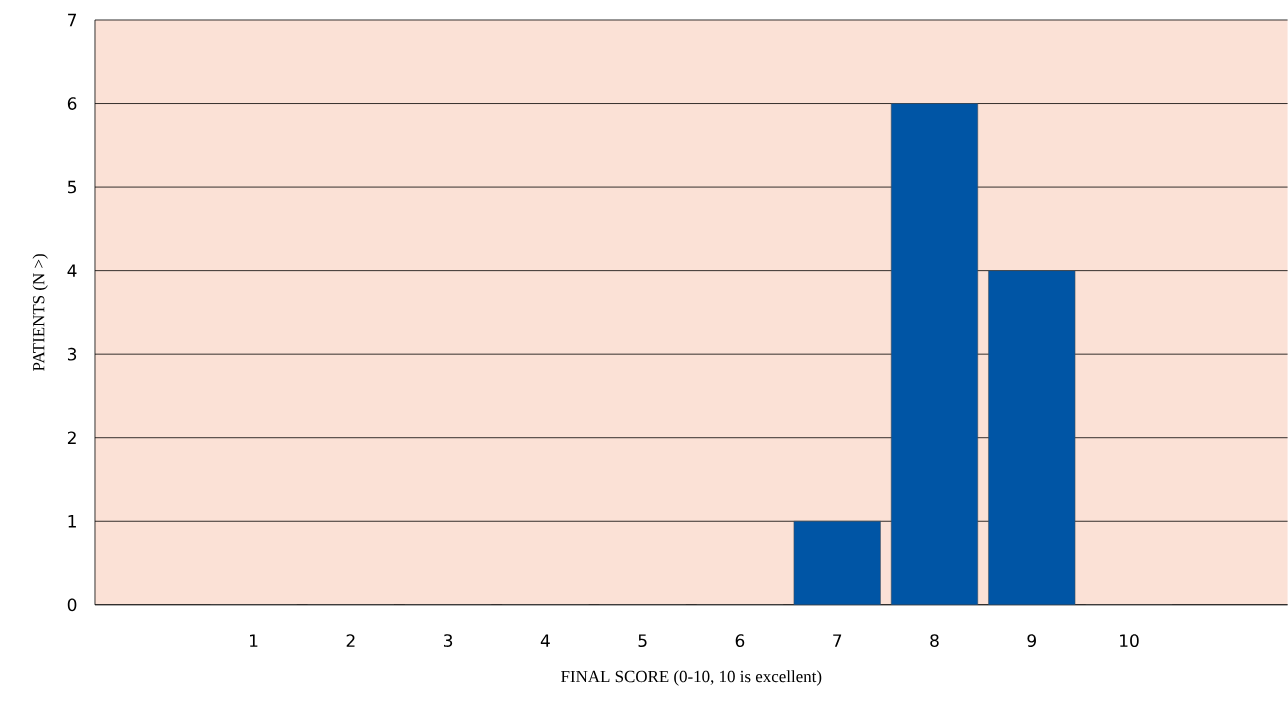  I want to click on y-tick-label: 6, so click(72, 104).